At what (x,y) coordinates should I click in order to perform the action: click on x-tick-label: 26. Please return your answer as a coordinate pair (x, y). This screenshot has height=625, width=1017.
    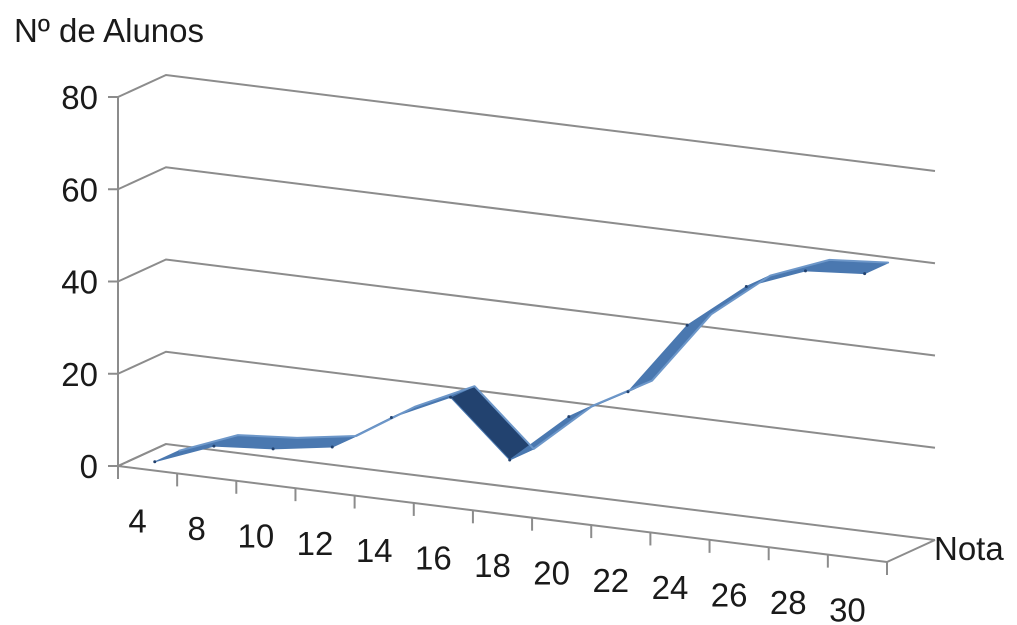
    Looking at the image, I should click on (729, 595).